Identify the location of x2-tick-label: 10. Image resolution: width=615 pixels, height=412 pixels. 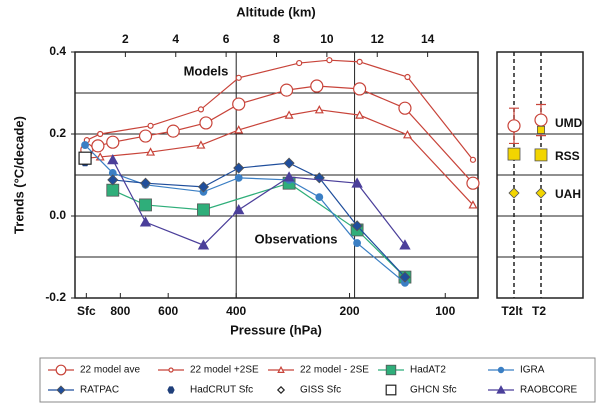
(327, 39).